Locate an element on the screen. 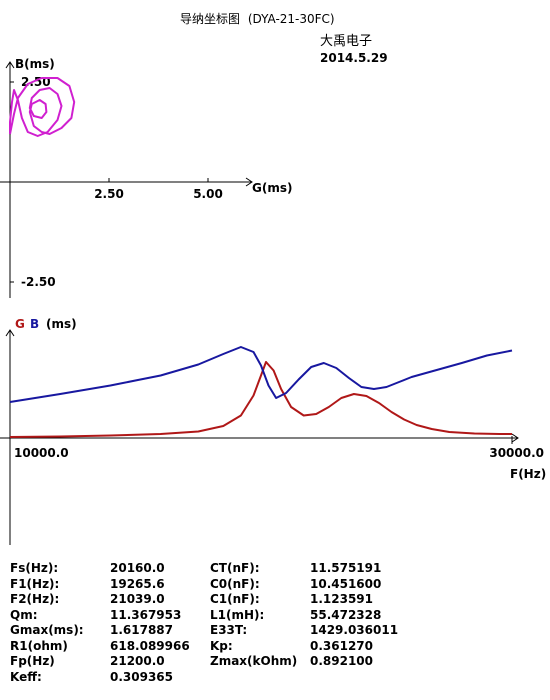  param-value: 20160.0 is located at coordinates (137, 568).